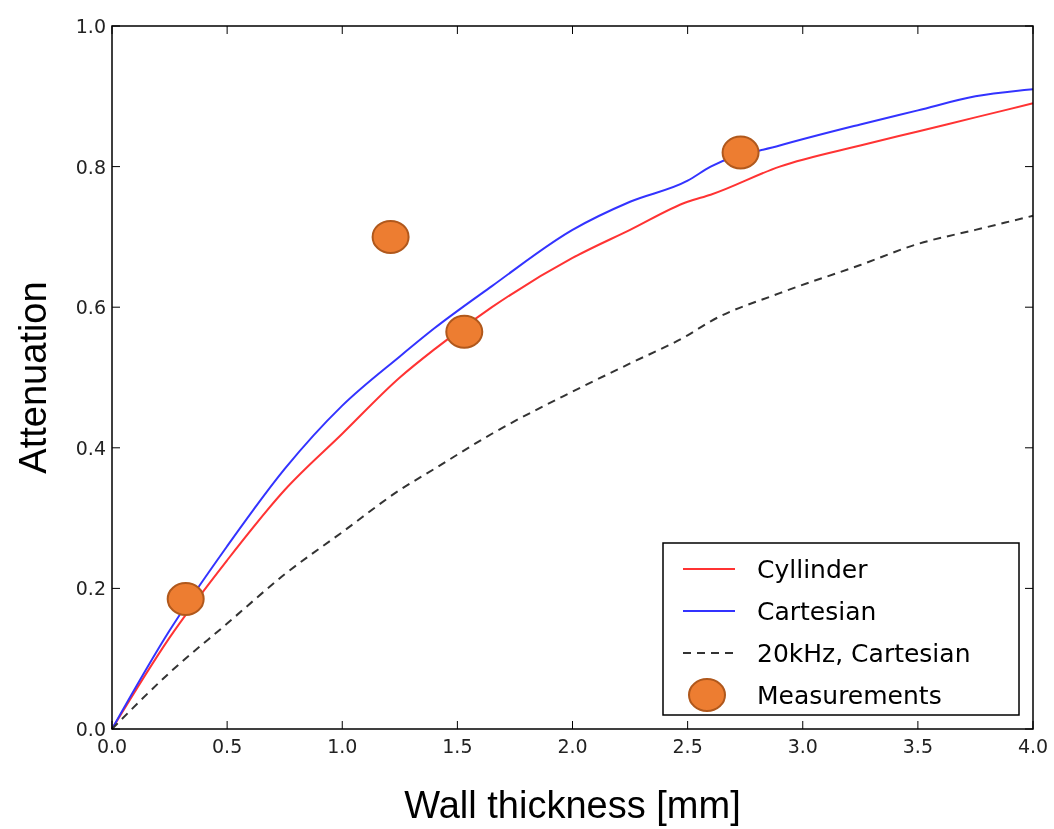  Describe the element at coordinates (33, 377) in the screenshot. I see `y-axis-title: Attenuation` at that location.